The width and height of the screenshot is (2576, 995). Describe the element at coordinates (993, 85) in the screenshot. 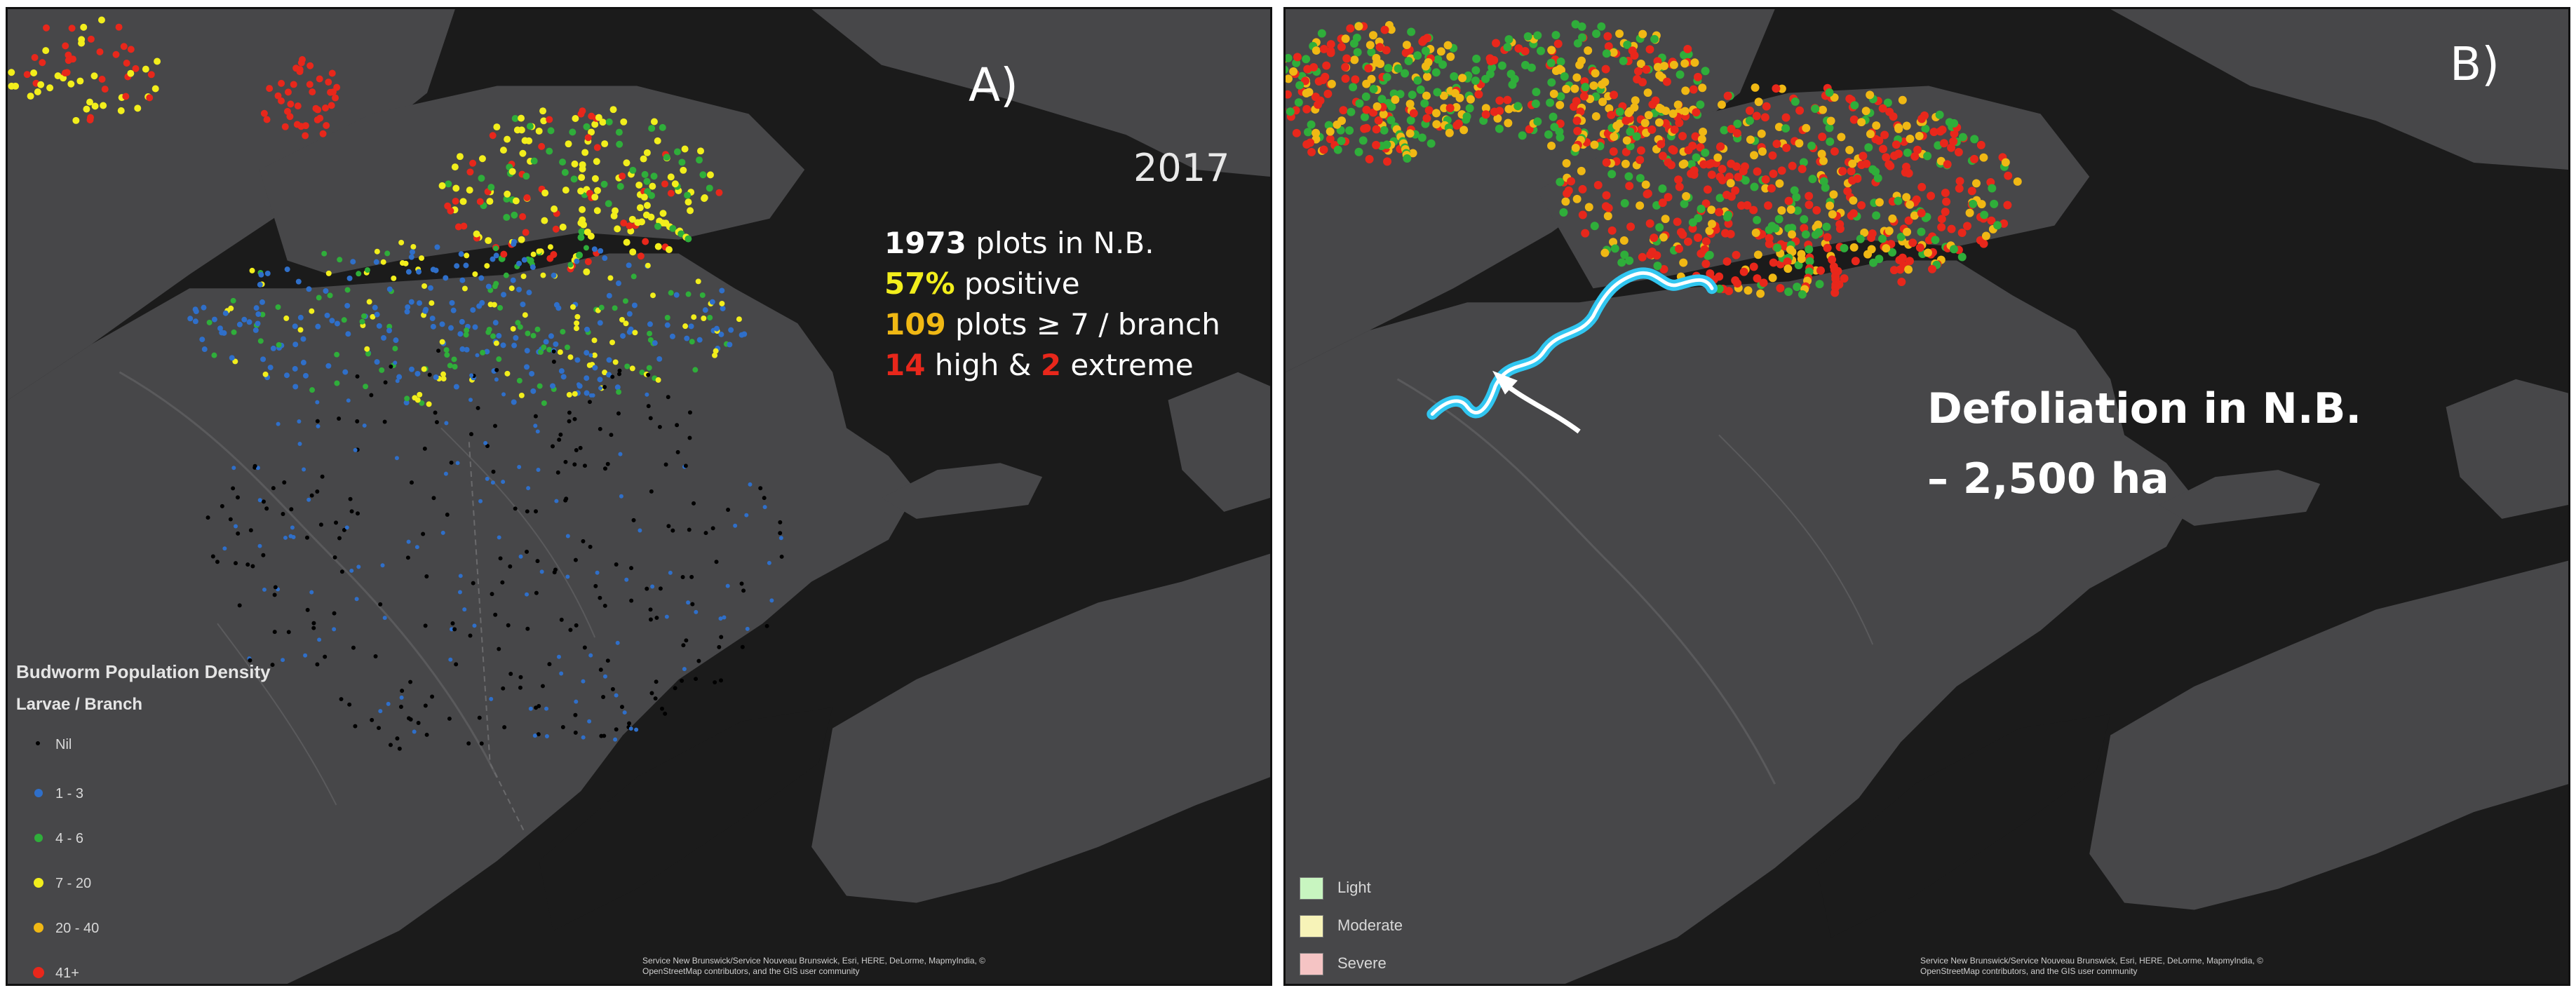

I see `panel-label-a: A)` at that location.